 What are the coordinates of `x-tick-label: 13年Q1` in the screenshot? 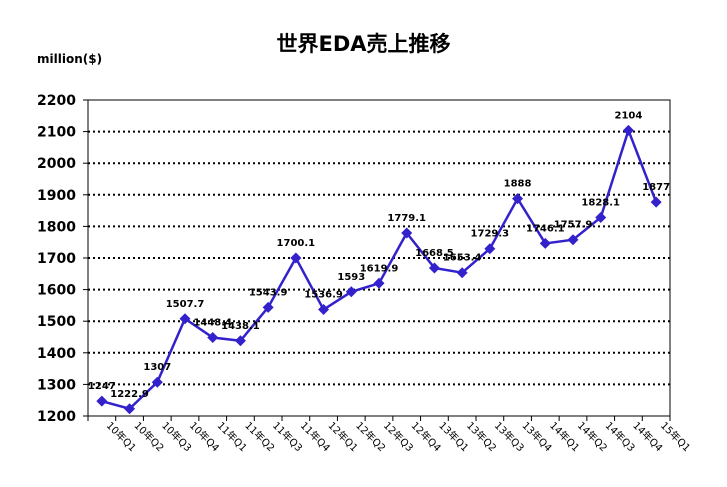 It's located at (453, 436).